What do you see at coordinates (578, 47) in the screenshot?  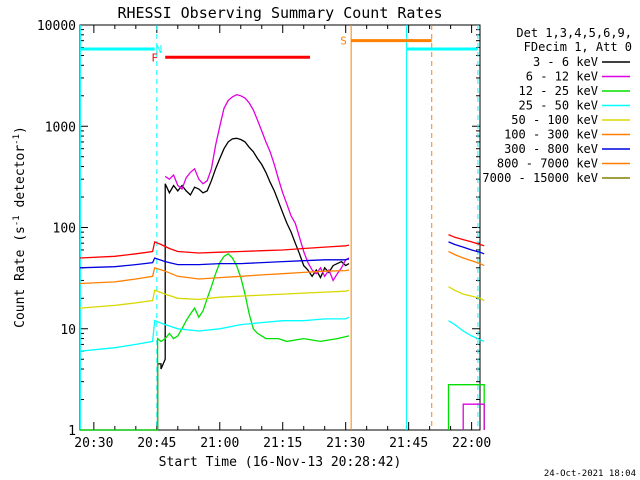 I see `legend-header-line2: FDecim 1, Att 0` at bounding box center [578, 47].